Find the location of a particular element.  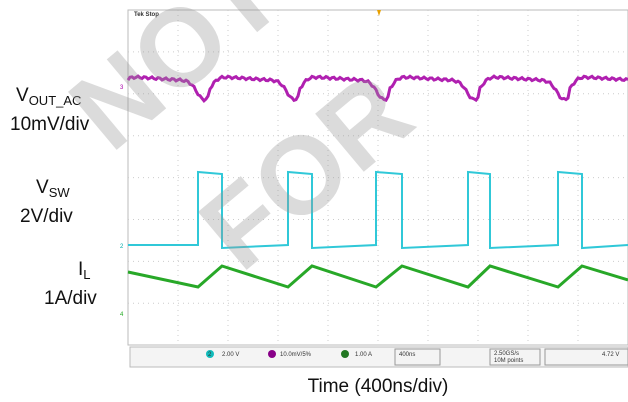

status-text: 2.00 V is located at coordinates (230, 355).